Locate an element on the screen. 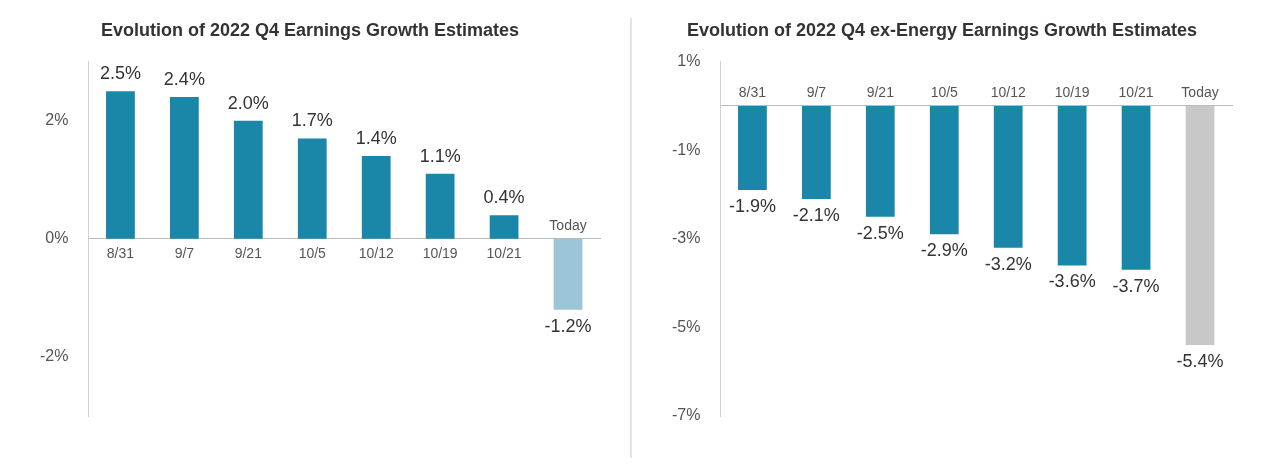 This screenshot has width=1266, height=476. data-label: -3.7% is located at coordinates (1136, 285).